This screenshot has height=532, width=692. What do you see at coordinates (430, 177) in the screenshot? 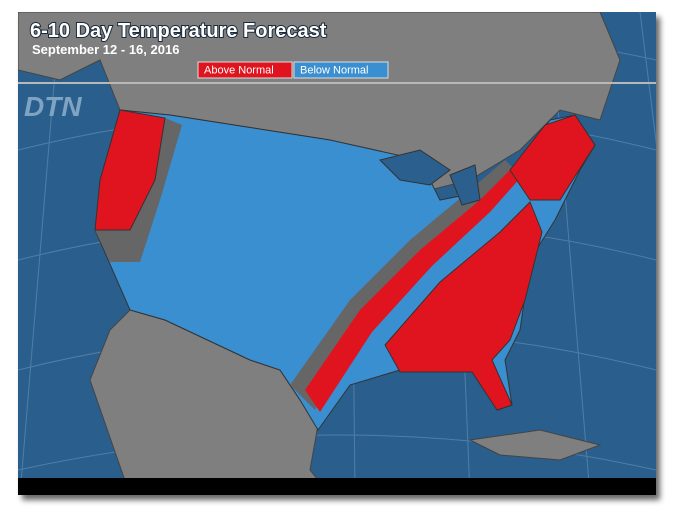
I see `great-lakes` at bounding box center [430, 177].